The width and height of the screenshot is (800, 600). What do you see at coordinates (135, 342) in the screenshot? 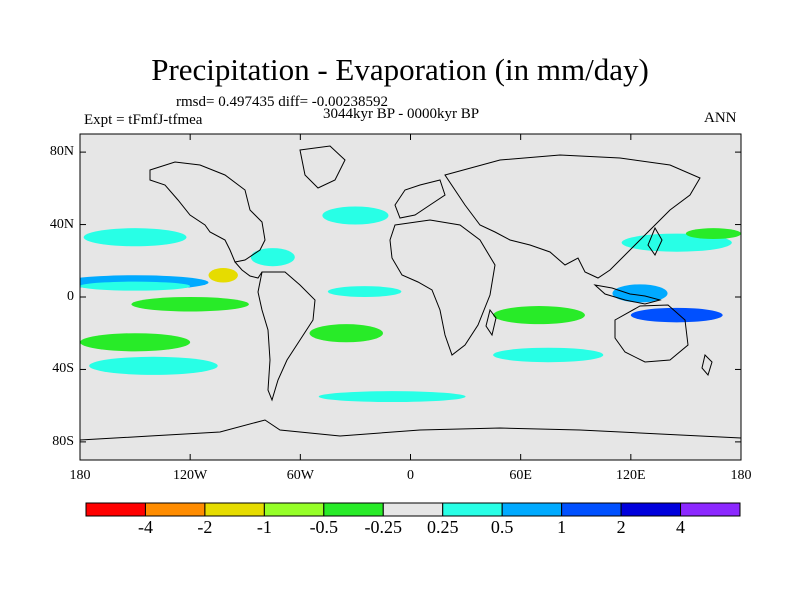
I see `field-region-s-pacific-dry` at bounding box center [135, 342].